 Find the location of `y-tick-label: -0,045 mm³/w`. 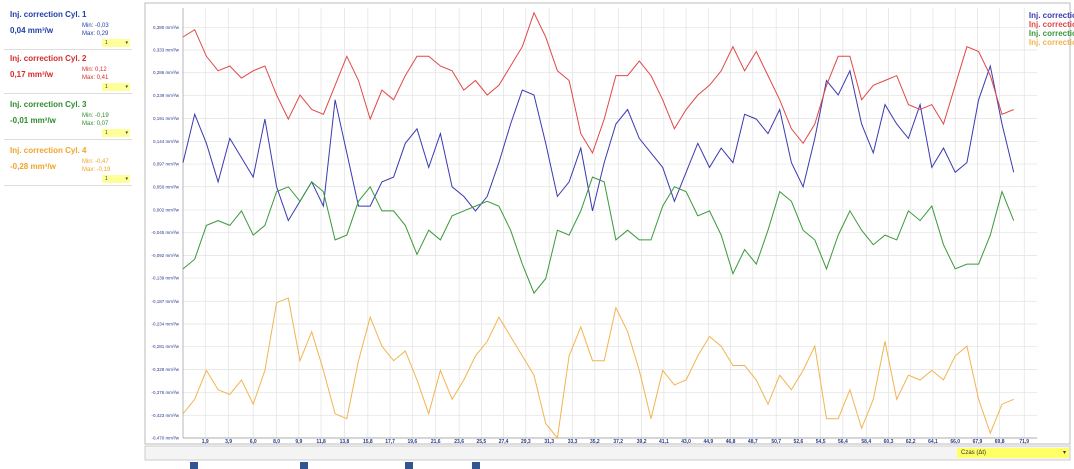

y-tick-label: -0,045 mm³/w is located at coordinates (165, 232).